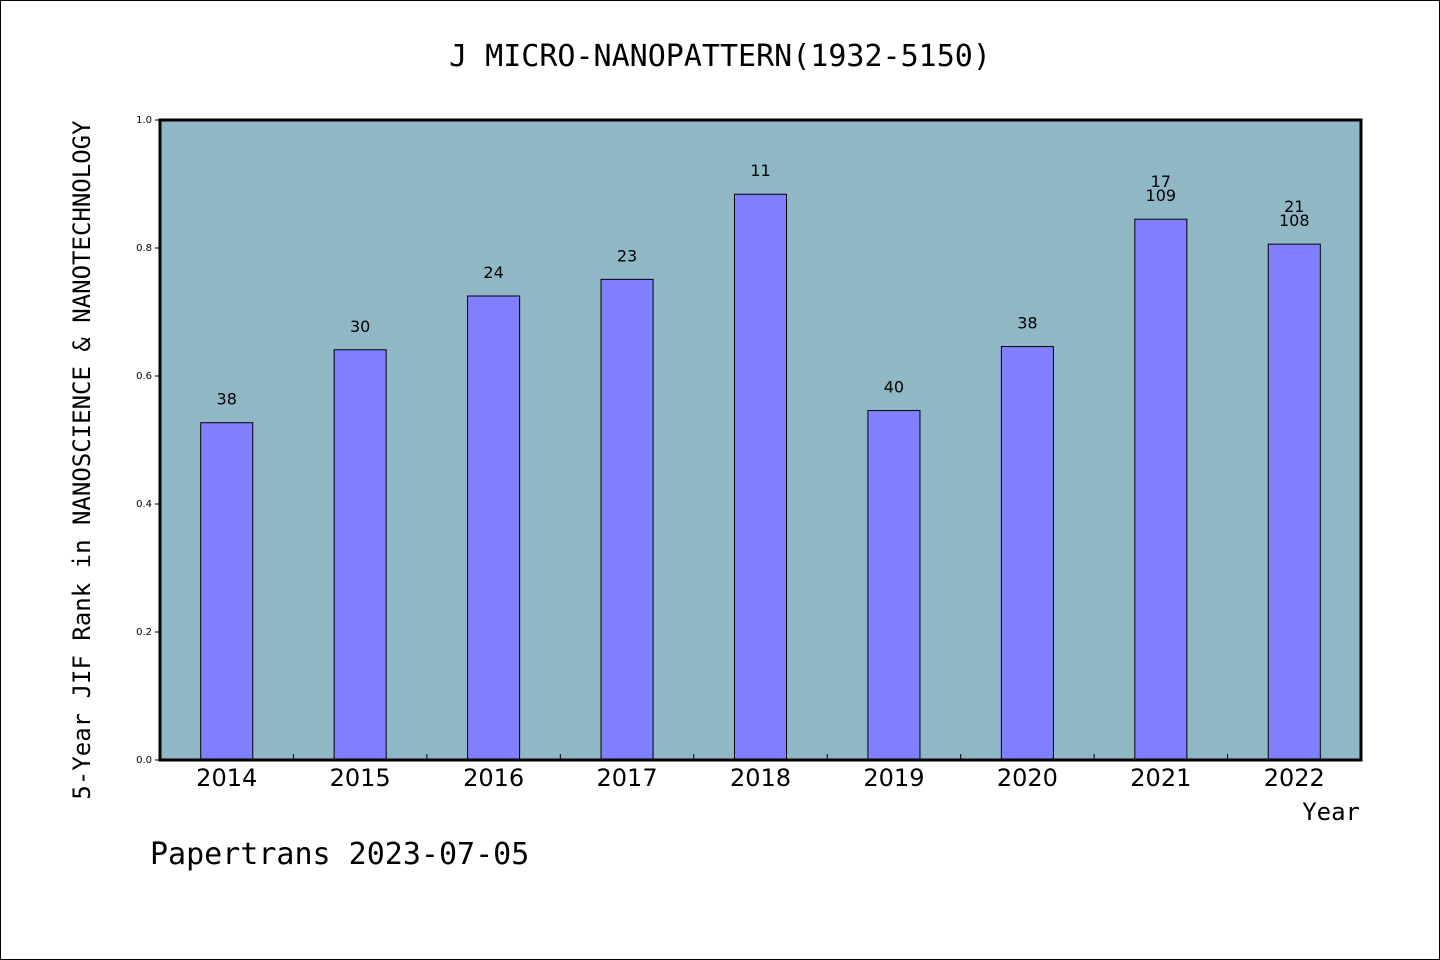 This screenshot has height=960, width=1440. What do you see at coordinates (627, 778) in the screenshot?
I see `x-tick-label: 2017` at bounding box center [627, 778].